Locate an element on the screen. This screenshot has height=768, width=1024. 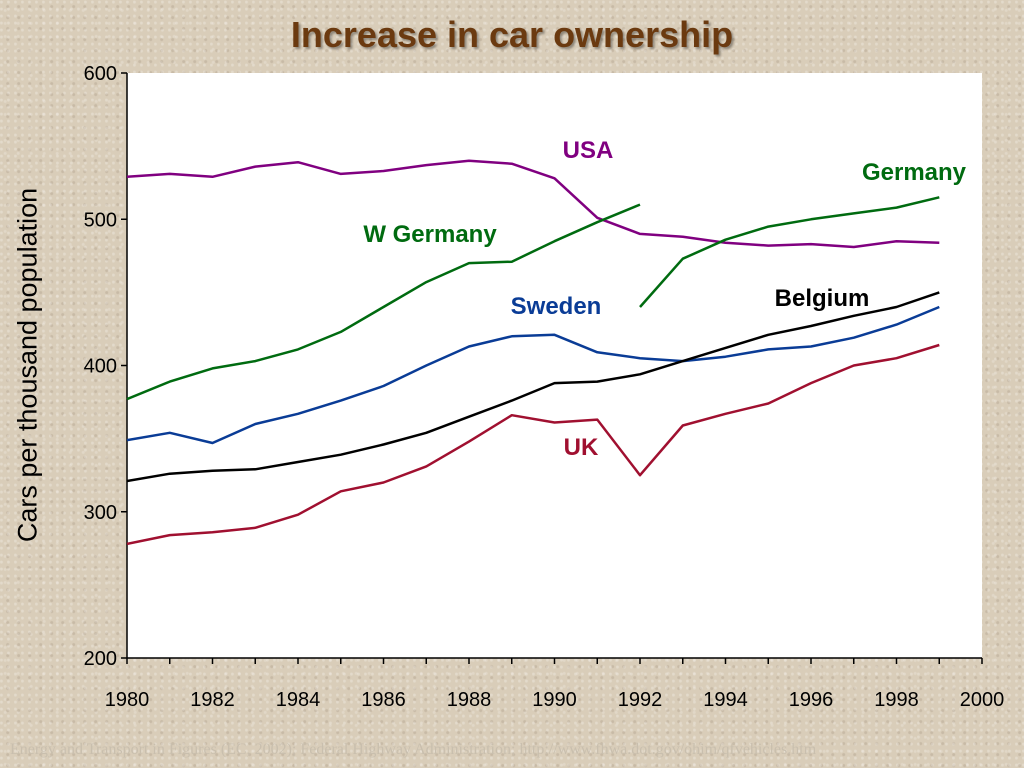
y-tick-label: 200 is located at coordinates (100, 659).